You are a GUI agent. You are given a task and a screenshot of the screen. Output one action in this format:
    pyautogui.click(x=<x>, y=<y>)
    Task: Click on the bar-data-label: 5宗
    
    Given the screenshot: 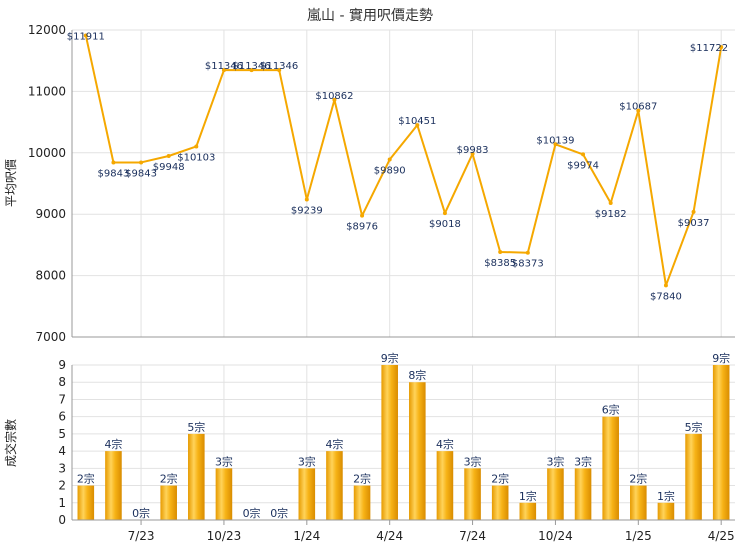 What is the action you would take?
    pyautogui.click(x=196, y=427)
    